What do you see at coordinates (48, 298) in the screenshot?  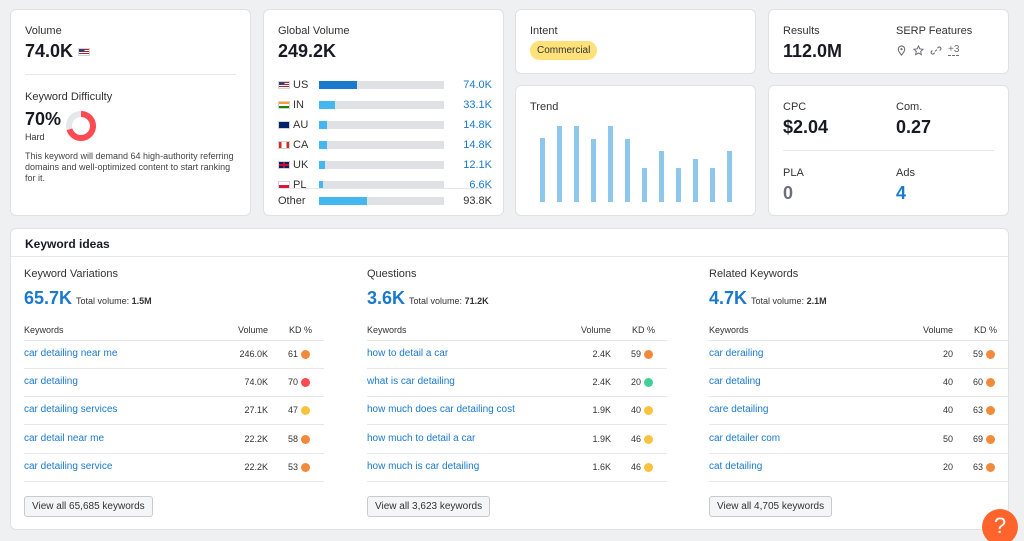 I see `column-count: 65.7K` at bounding box center [48, 298].